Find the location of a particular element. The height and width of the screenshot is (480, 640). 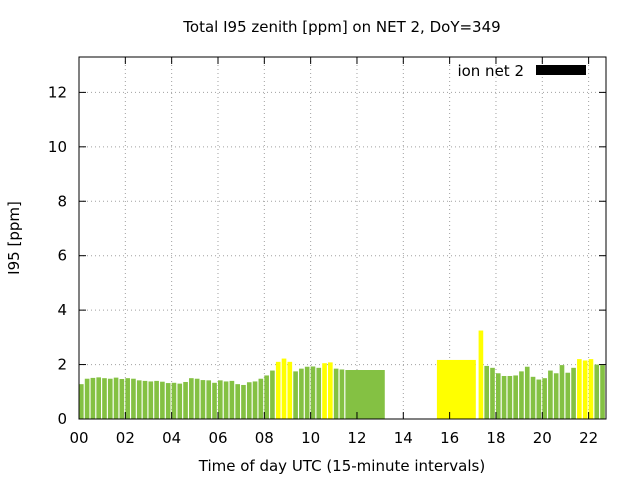

y-tick-label: 12 is located at coordinates (57, 92).